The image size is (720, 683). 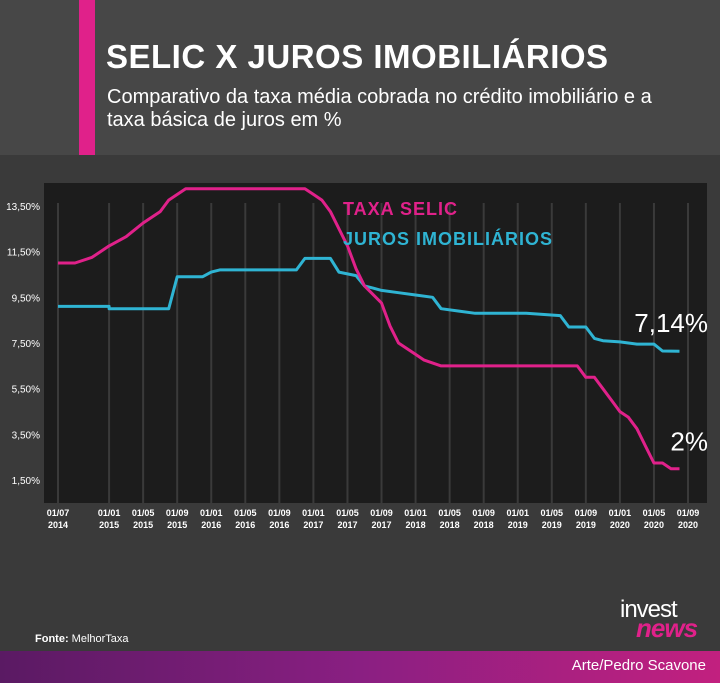 What do you see at coordinates (689, 442) in the screenshot?
I see `selic-end-label: 2%` at bounding box center [689, 442].